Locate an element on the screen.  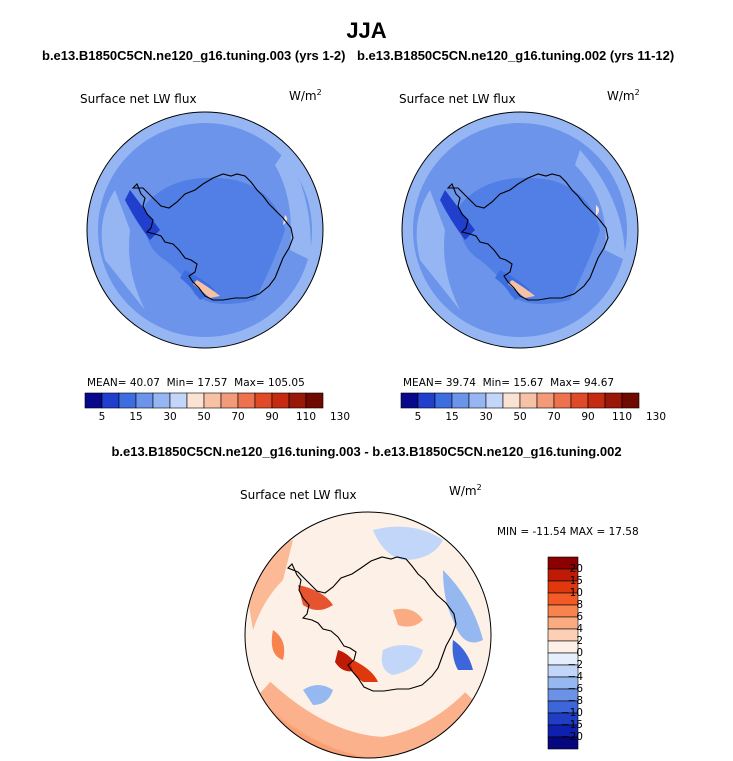
diff-colorbar-tick-label: 6 is located at coordinates (579, 617).